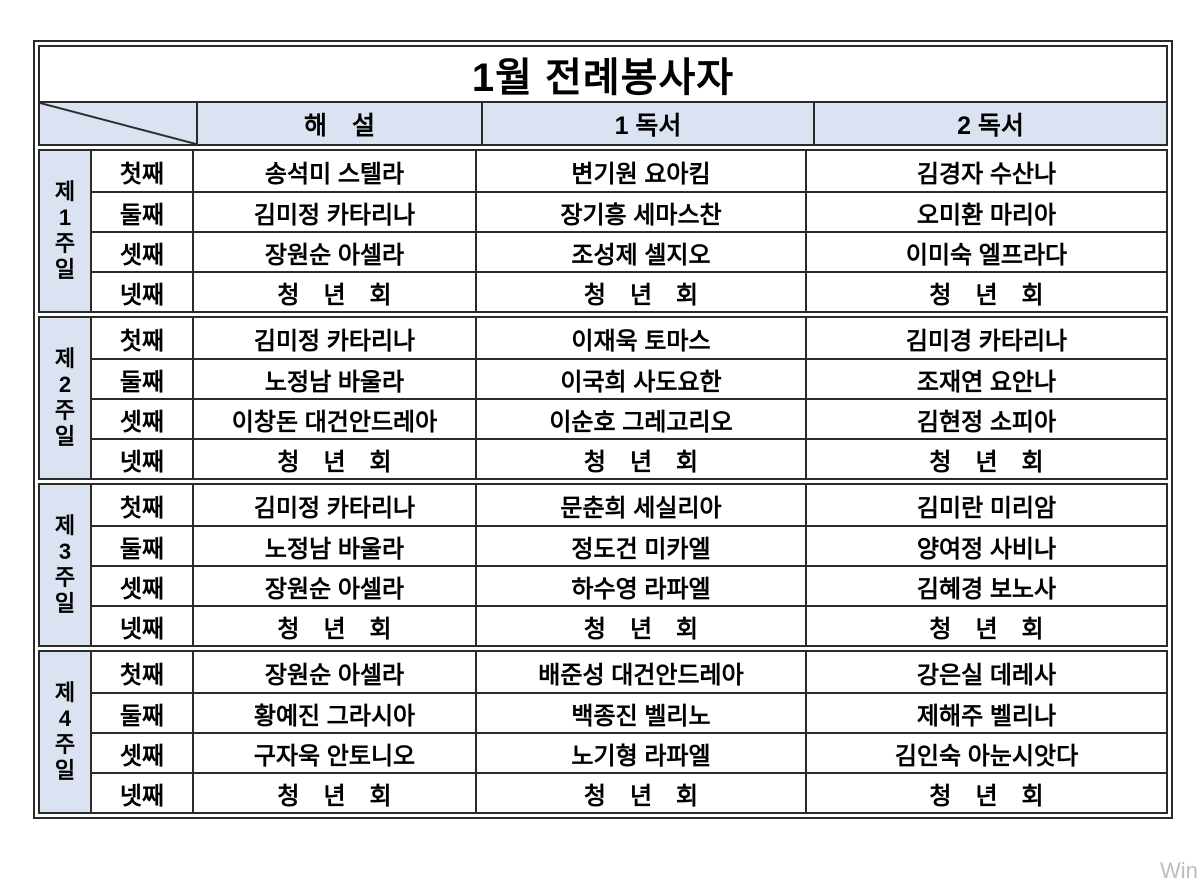  I want to click on name-cell: 제해주 벨리나, so click(986, 712).